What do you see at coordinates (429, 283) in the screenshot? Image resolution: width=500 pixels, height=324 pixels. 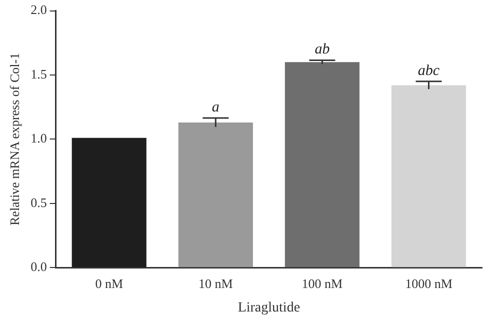 I see `x-tick-label: 1000 nM` at bounding box center [429, 283].